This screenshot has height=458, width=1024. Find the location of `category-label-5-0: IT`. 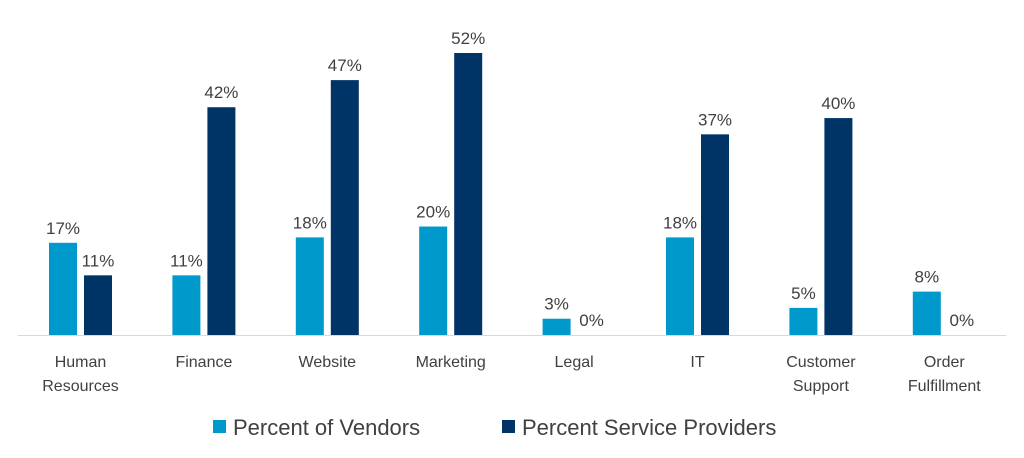

category-label-5-0: IT is located at coordinates (697, 362).